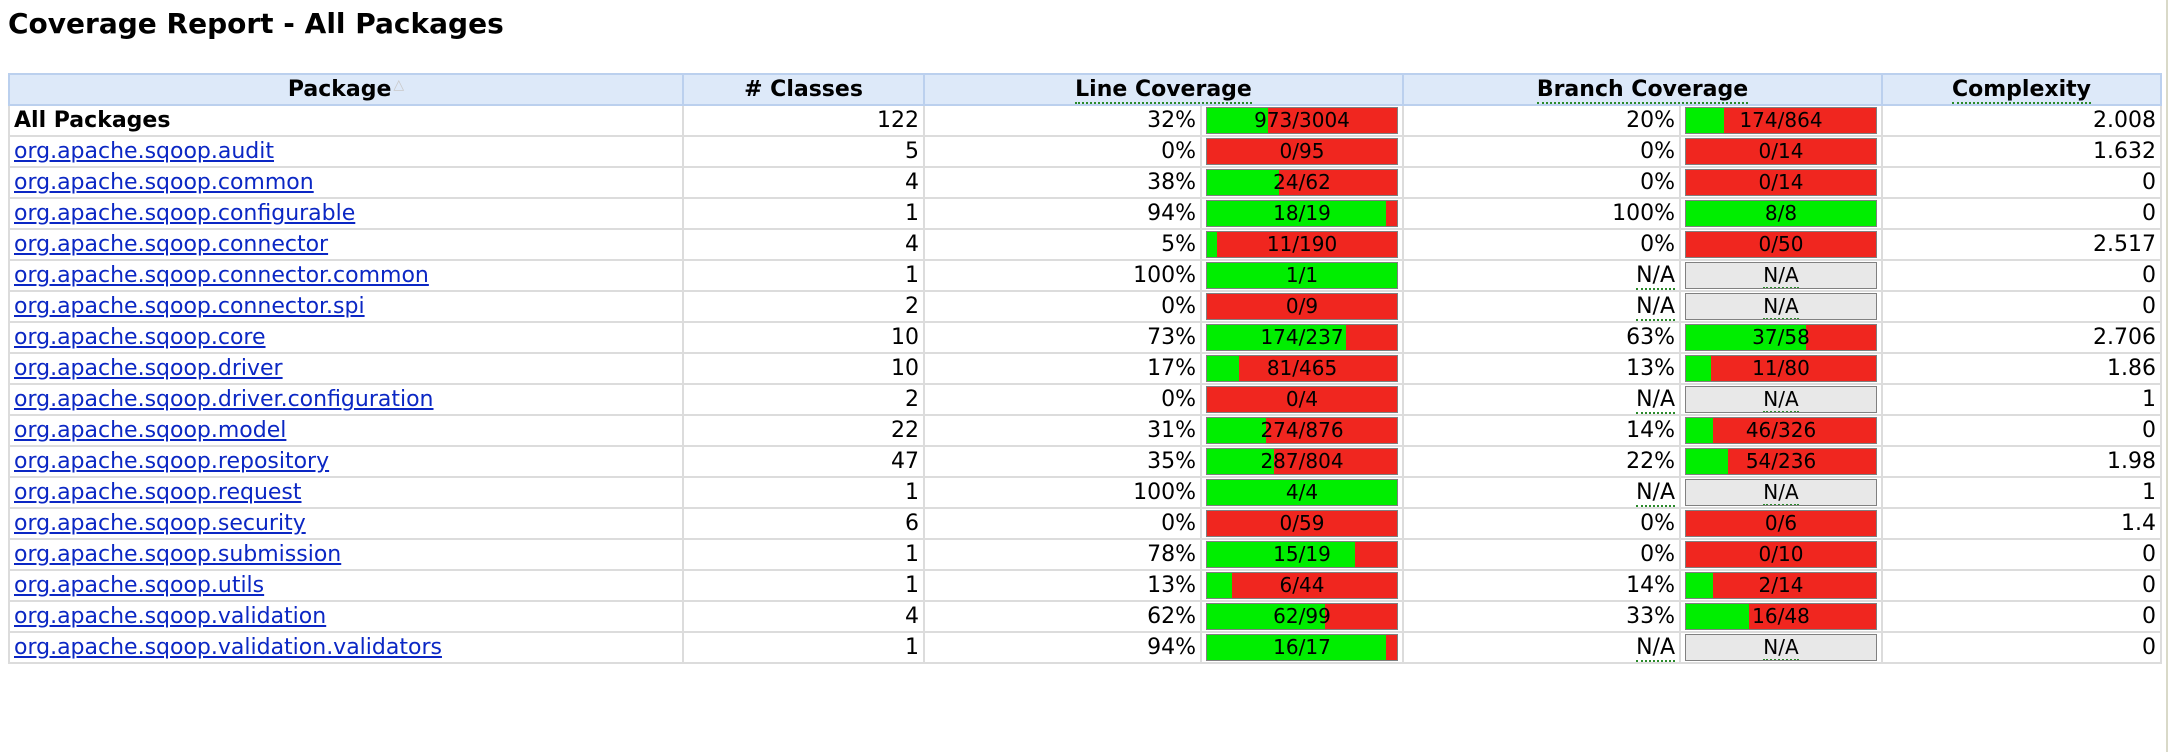 This screenshot has width=2180, height=752. Describe the element at coordinates (1541, 430) in the screenshot. I see `branch-coverage-percent: 14%` at that location.